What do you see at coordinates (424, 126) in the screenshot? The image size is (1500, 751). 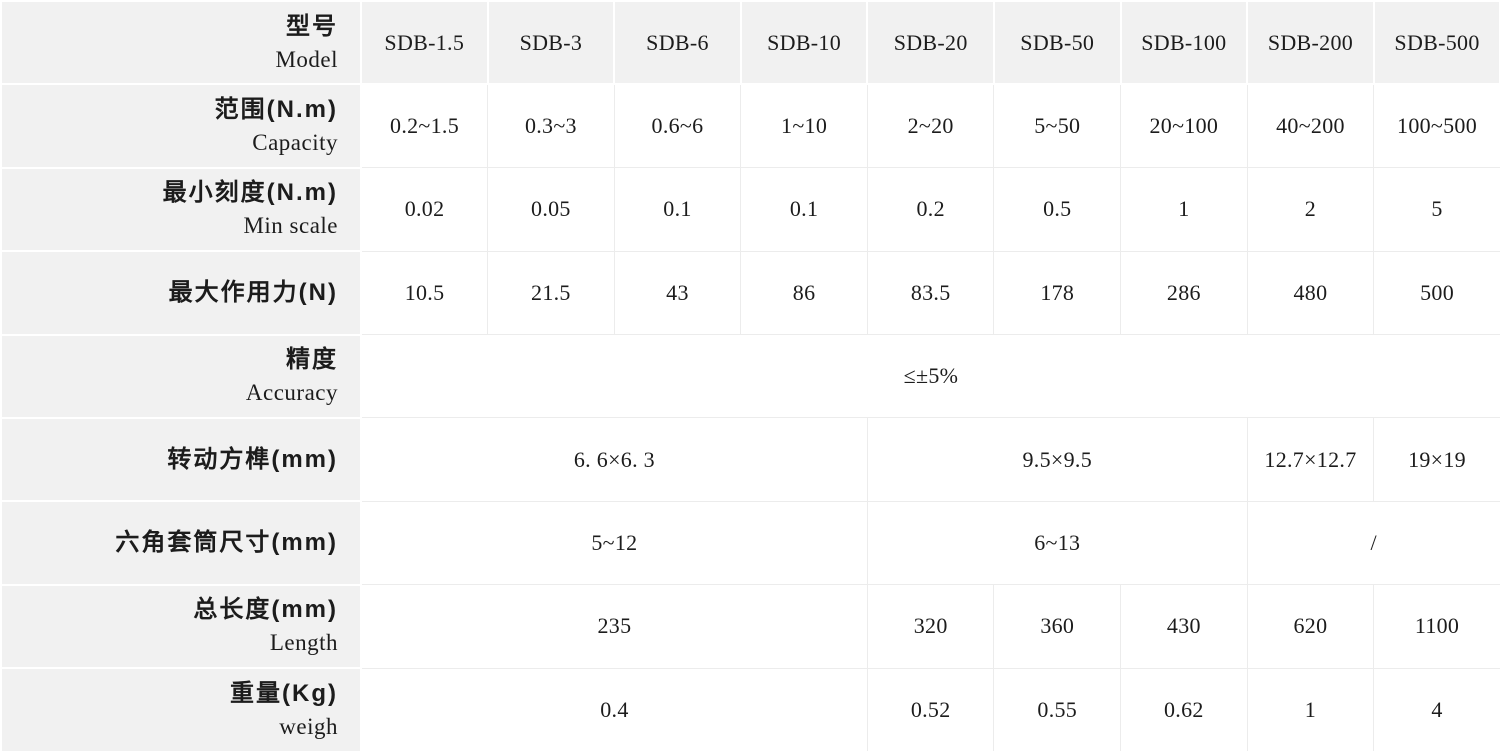 I see `capacity-cell: 0.2~1.5` at bounding box center [424, 126].